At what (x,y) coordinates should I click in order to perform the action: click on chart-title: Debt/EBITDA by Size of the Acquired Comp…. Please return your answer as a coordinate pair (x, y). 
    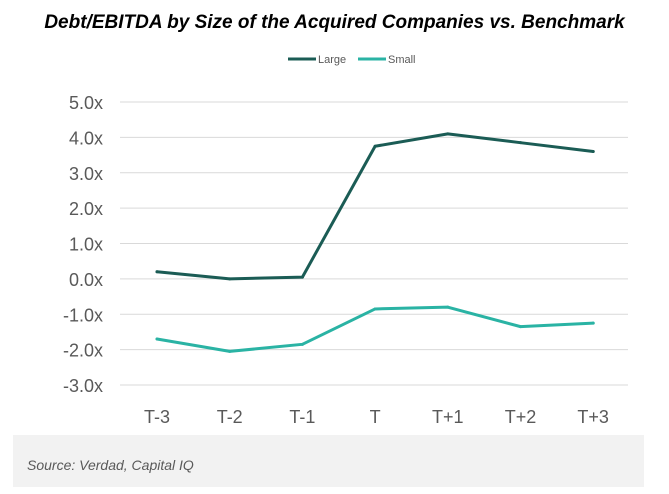
    Looking at the image, I should click on (334, 22).